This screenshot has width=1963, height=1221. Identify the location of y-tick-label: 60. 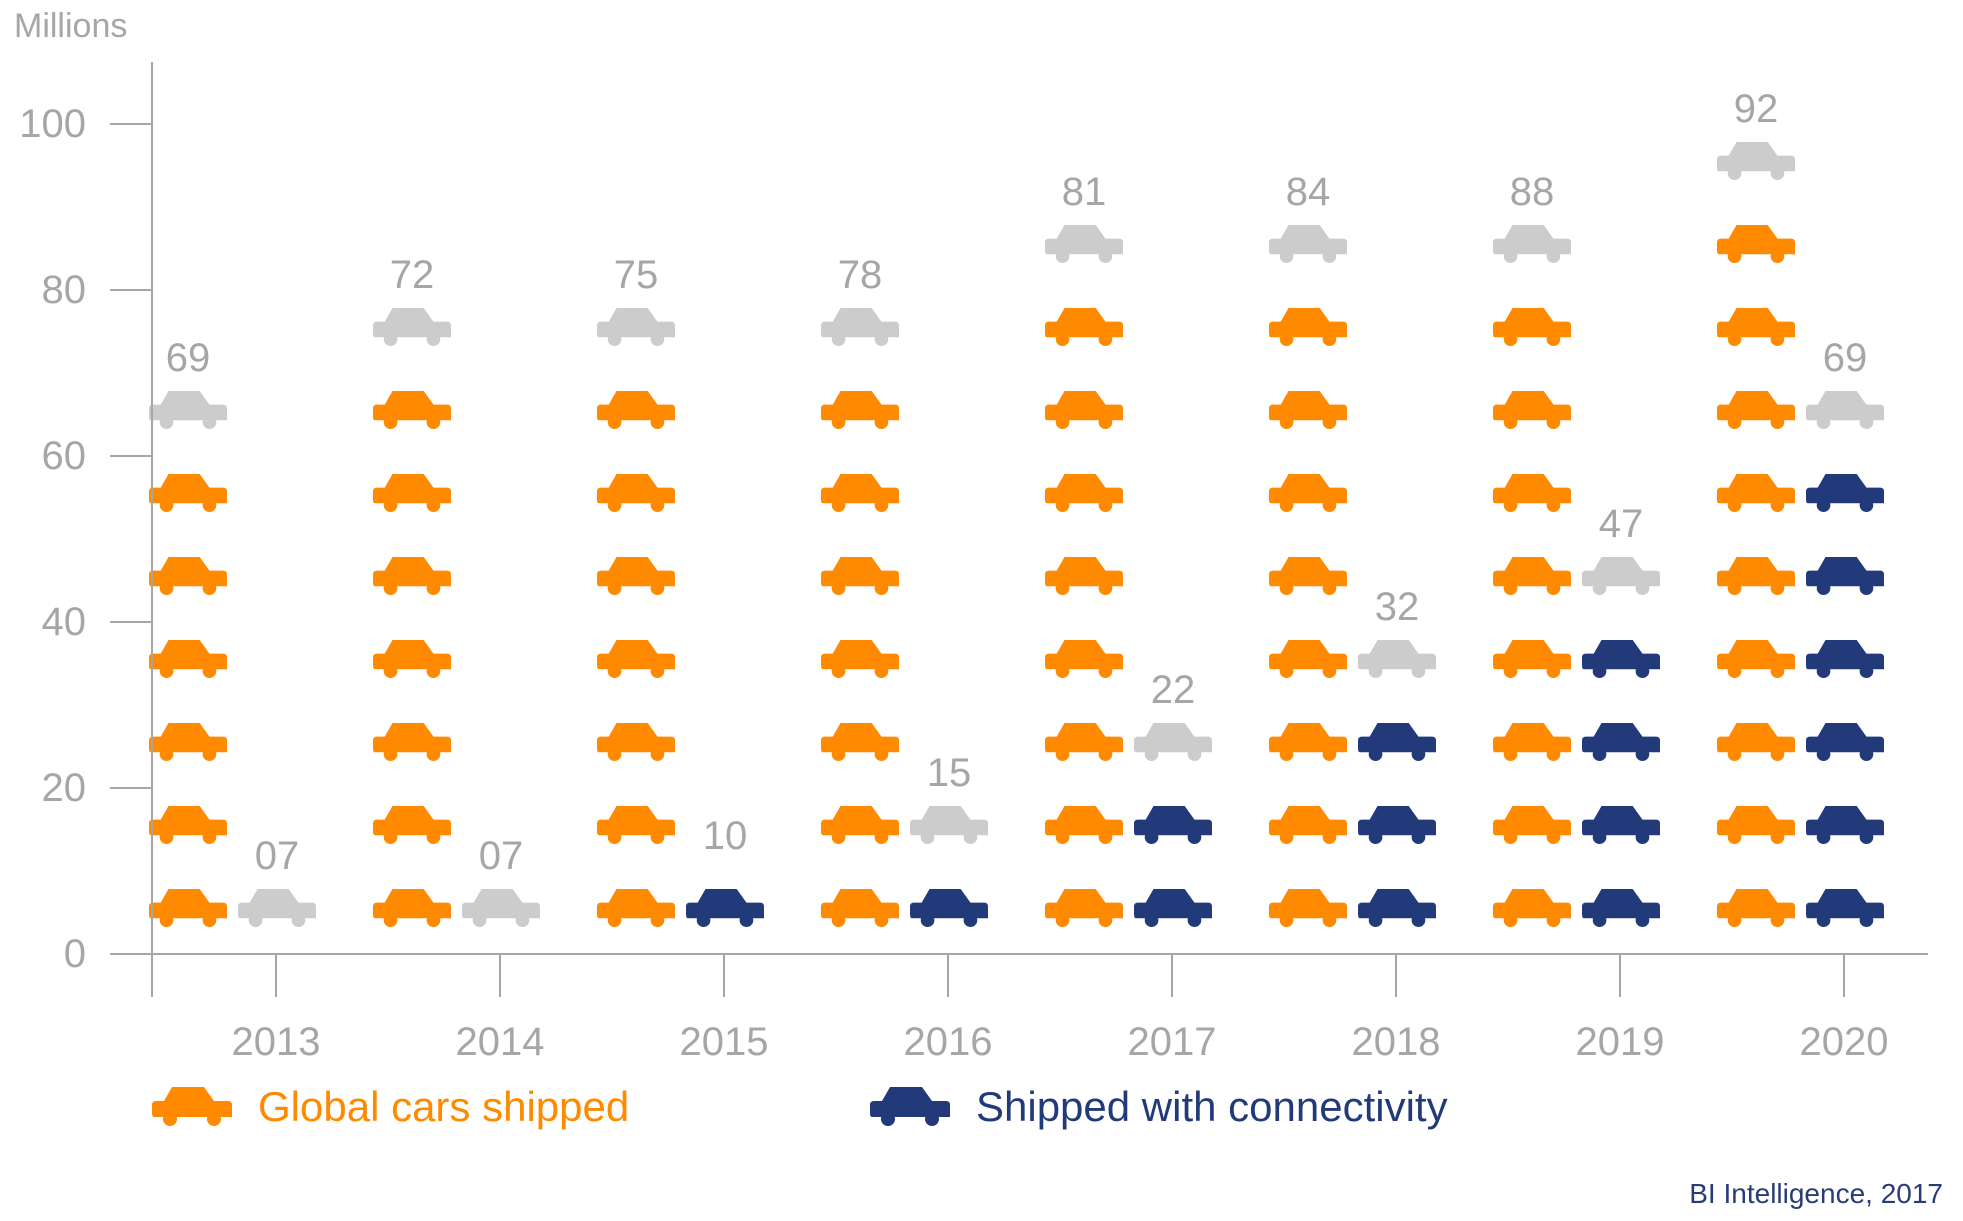
(64, 456).